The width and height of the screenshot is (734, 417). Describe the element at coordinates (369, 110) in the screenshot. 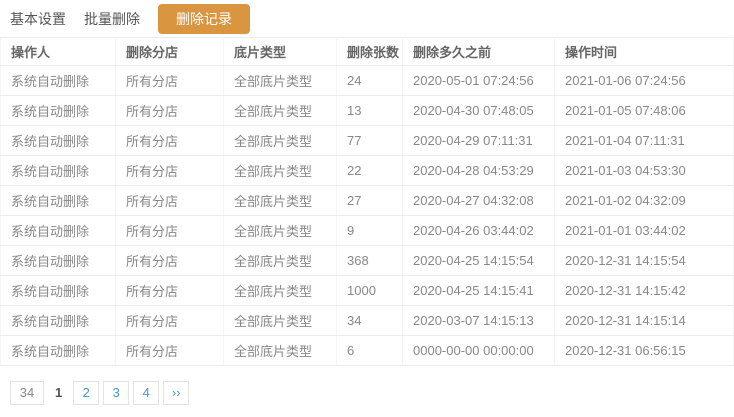

I see `cell-count: 13` at that location.